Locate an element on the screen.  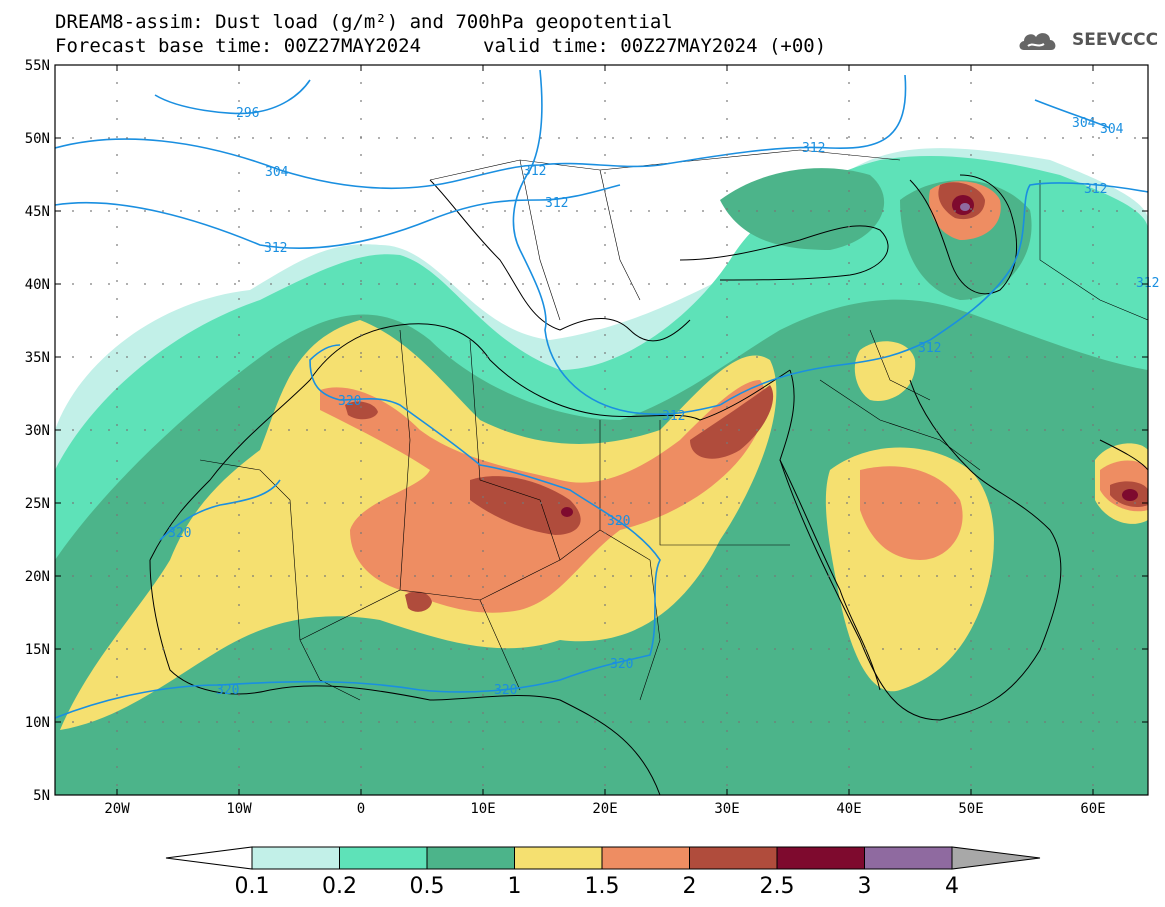
lon-label: 10W is located at coordinates (239, 809).